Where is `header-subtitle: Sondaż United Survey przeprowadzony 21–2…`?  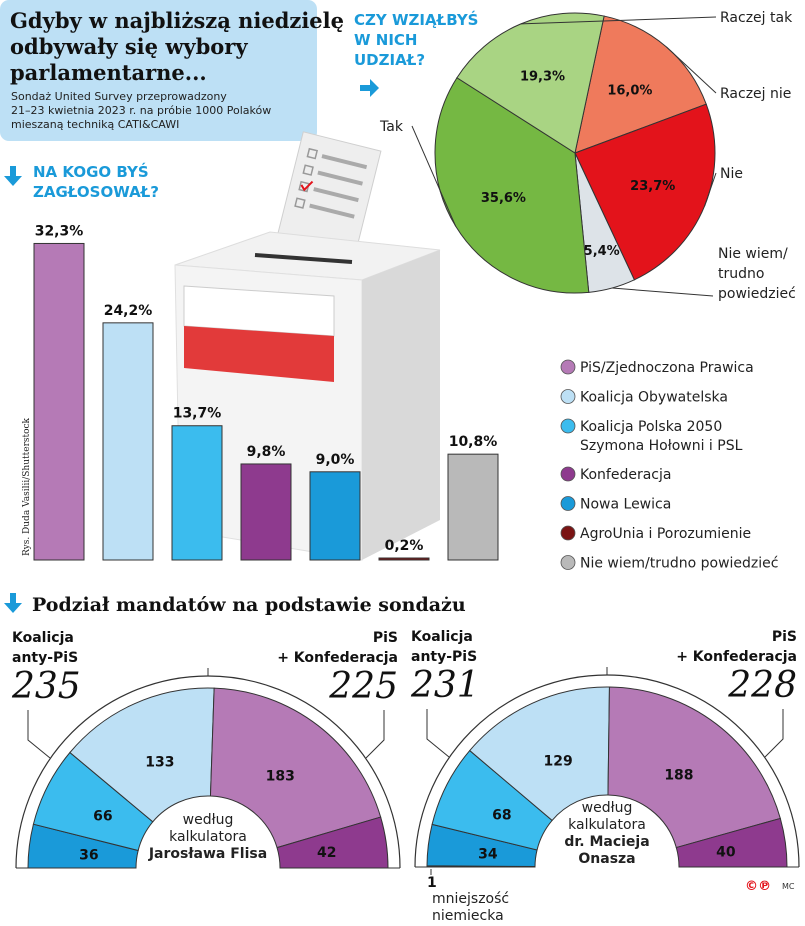 header-subtitle: Sondaż United Survey przeprowadzony 21–2… is located at coordinates (143, 110).